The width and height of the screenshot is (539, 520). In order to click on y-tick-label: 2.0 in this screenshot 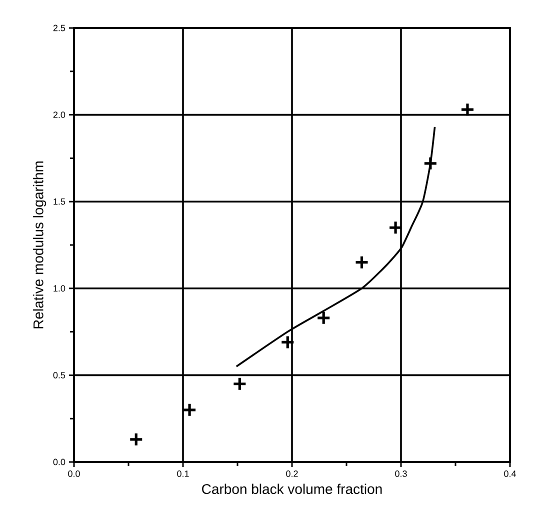, I will do `click(59, 115)`.